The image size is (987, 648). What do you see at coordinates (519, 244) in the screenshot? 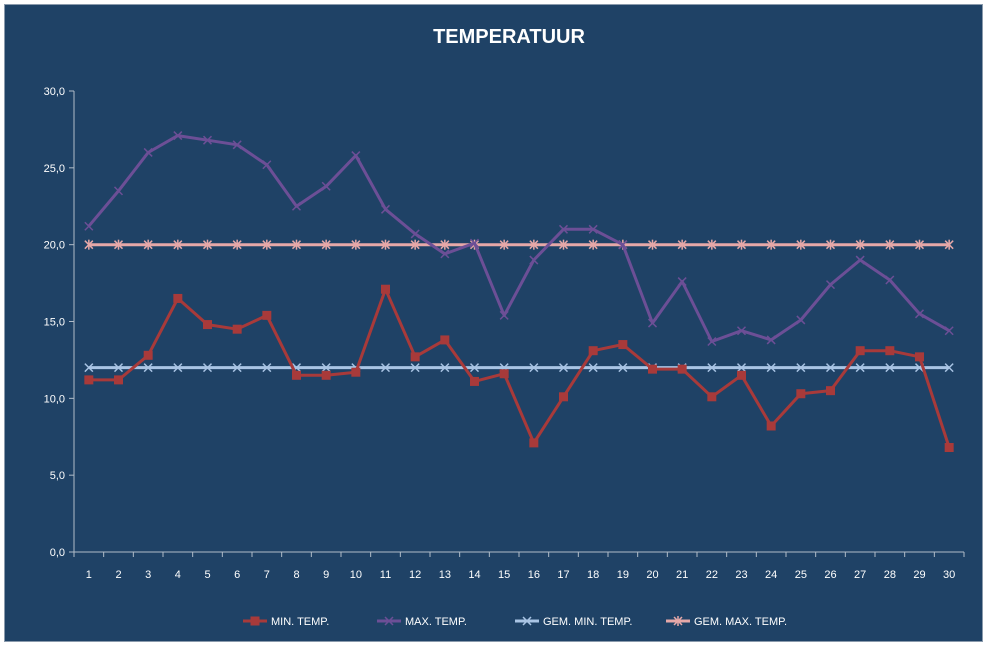
I see `series-gem-max-temp` at bounding box center [519, 244].